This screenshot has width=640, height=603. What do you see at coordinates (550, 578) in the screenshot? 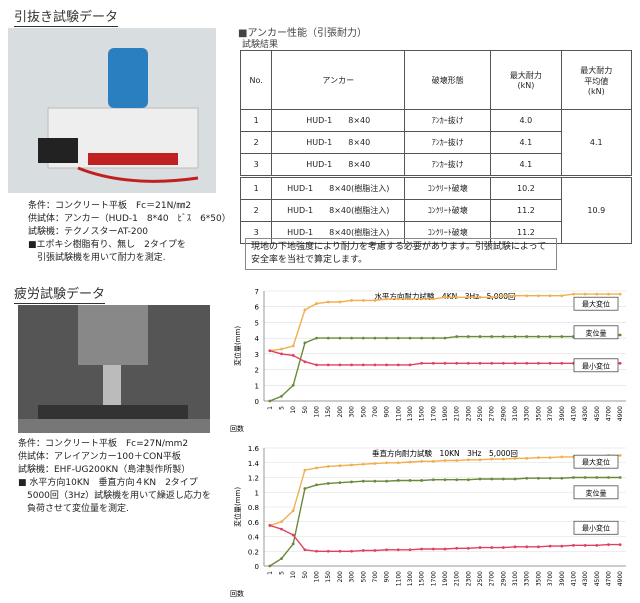
I see `x-tick-label: 3700` at bounding box center [550, 578].